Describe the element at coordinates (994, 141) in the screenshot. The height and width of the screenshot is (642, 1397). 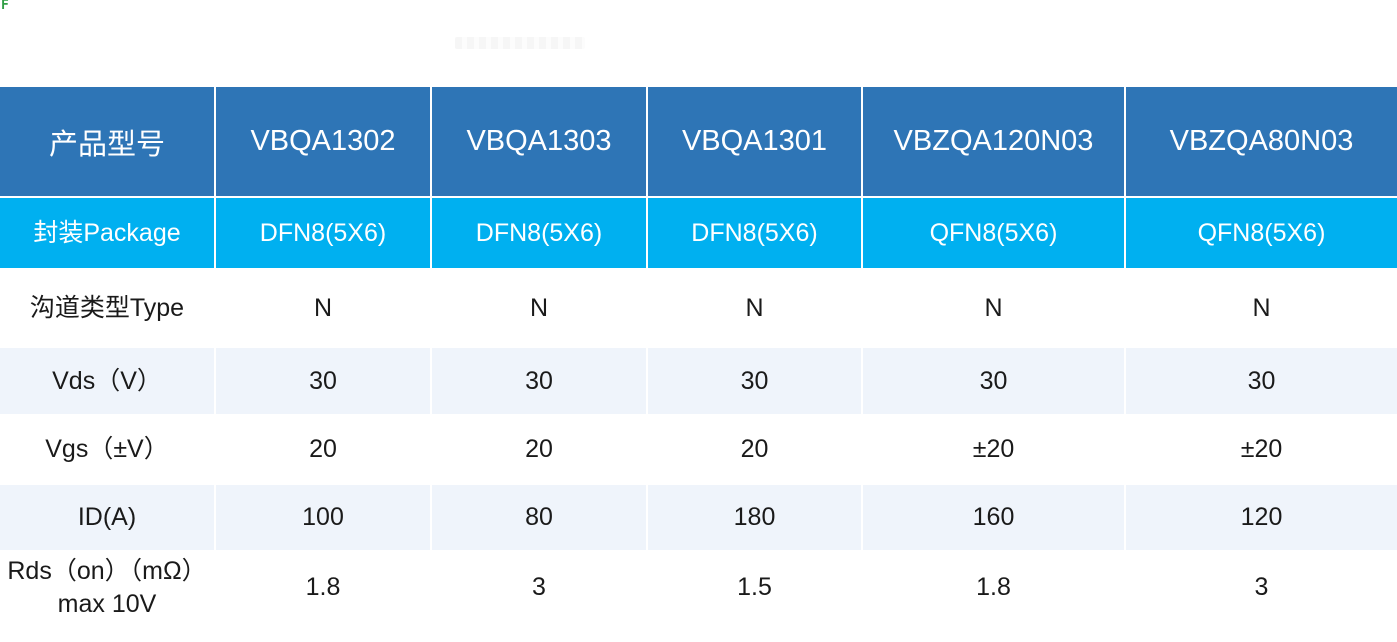
I see `header-product-cell: VBZQA120N03` at that location.